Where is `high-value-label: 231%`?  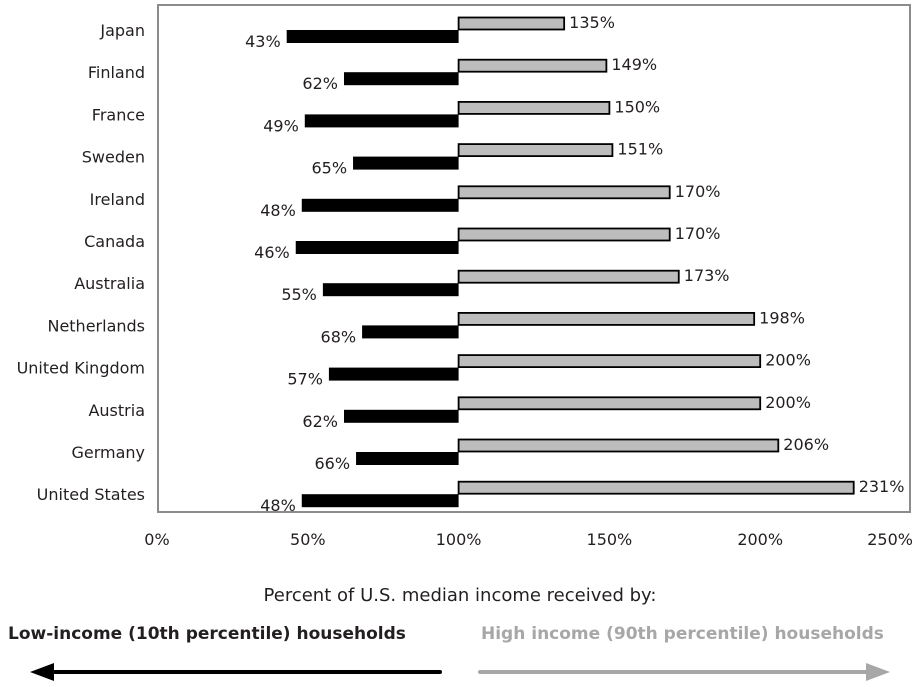 high-value-label: 231% is located at coordinates (882, 486).